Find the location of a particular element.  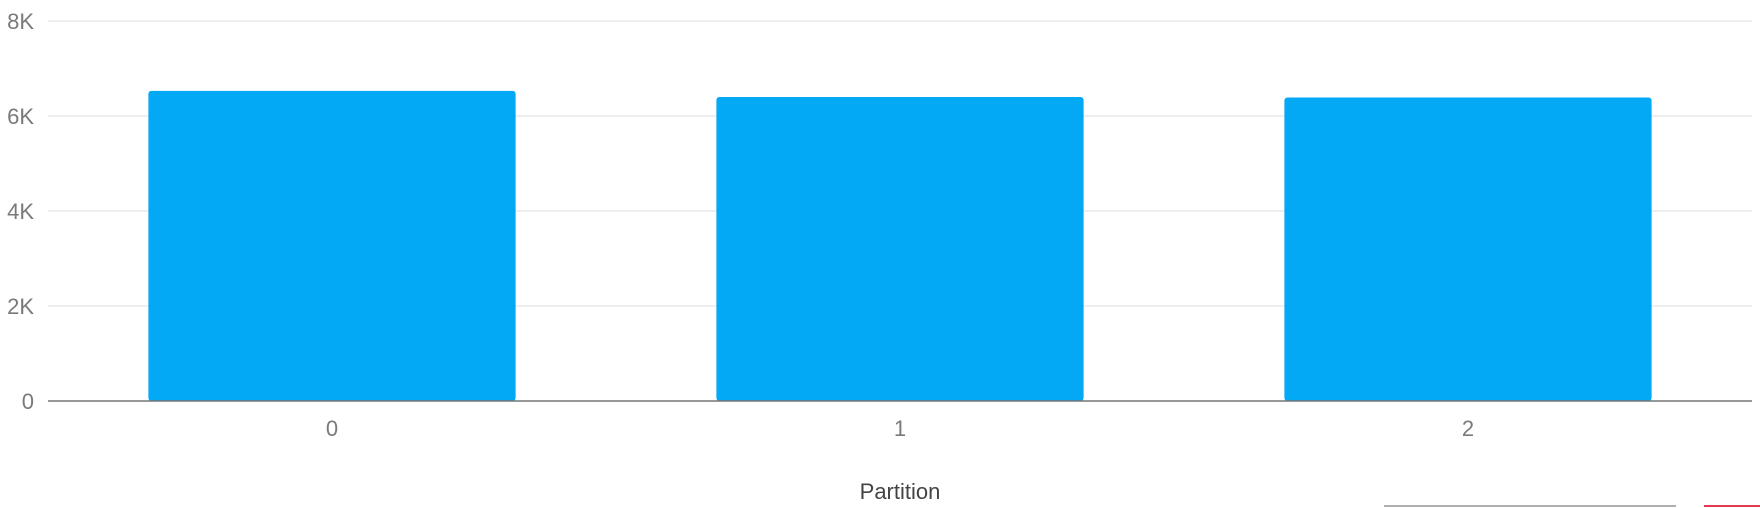

bottom-accent-gray is located at coordinates (1530, 506).